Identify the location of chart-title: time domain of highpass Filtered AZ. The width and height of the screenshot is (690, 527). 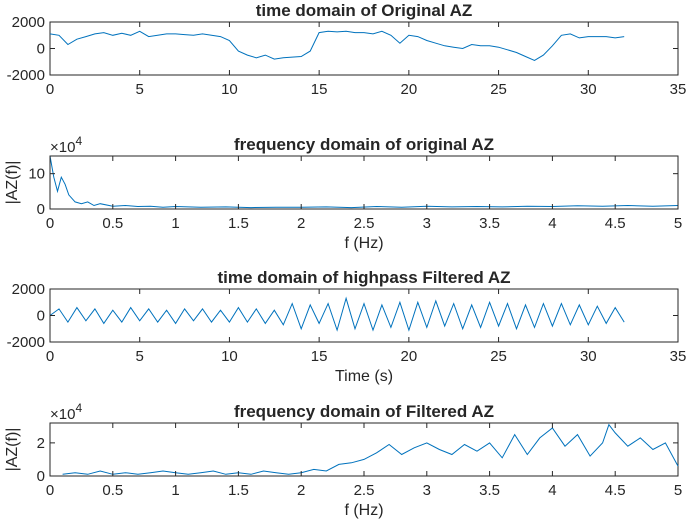
(363, 277).